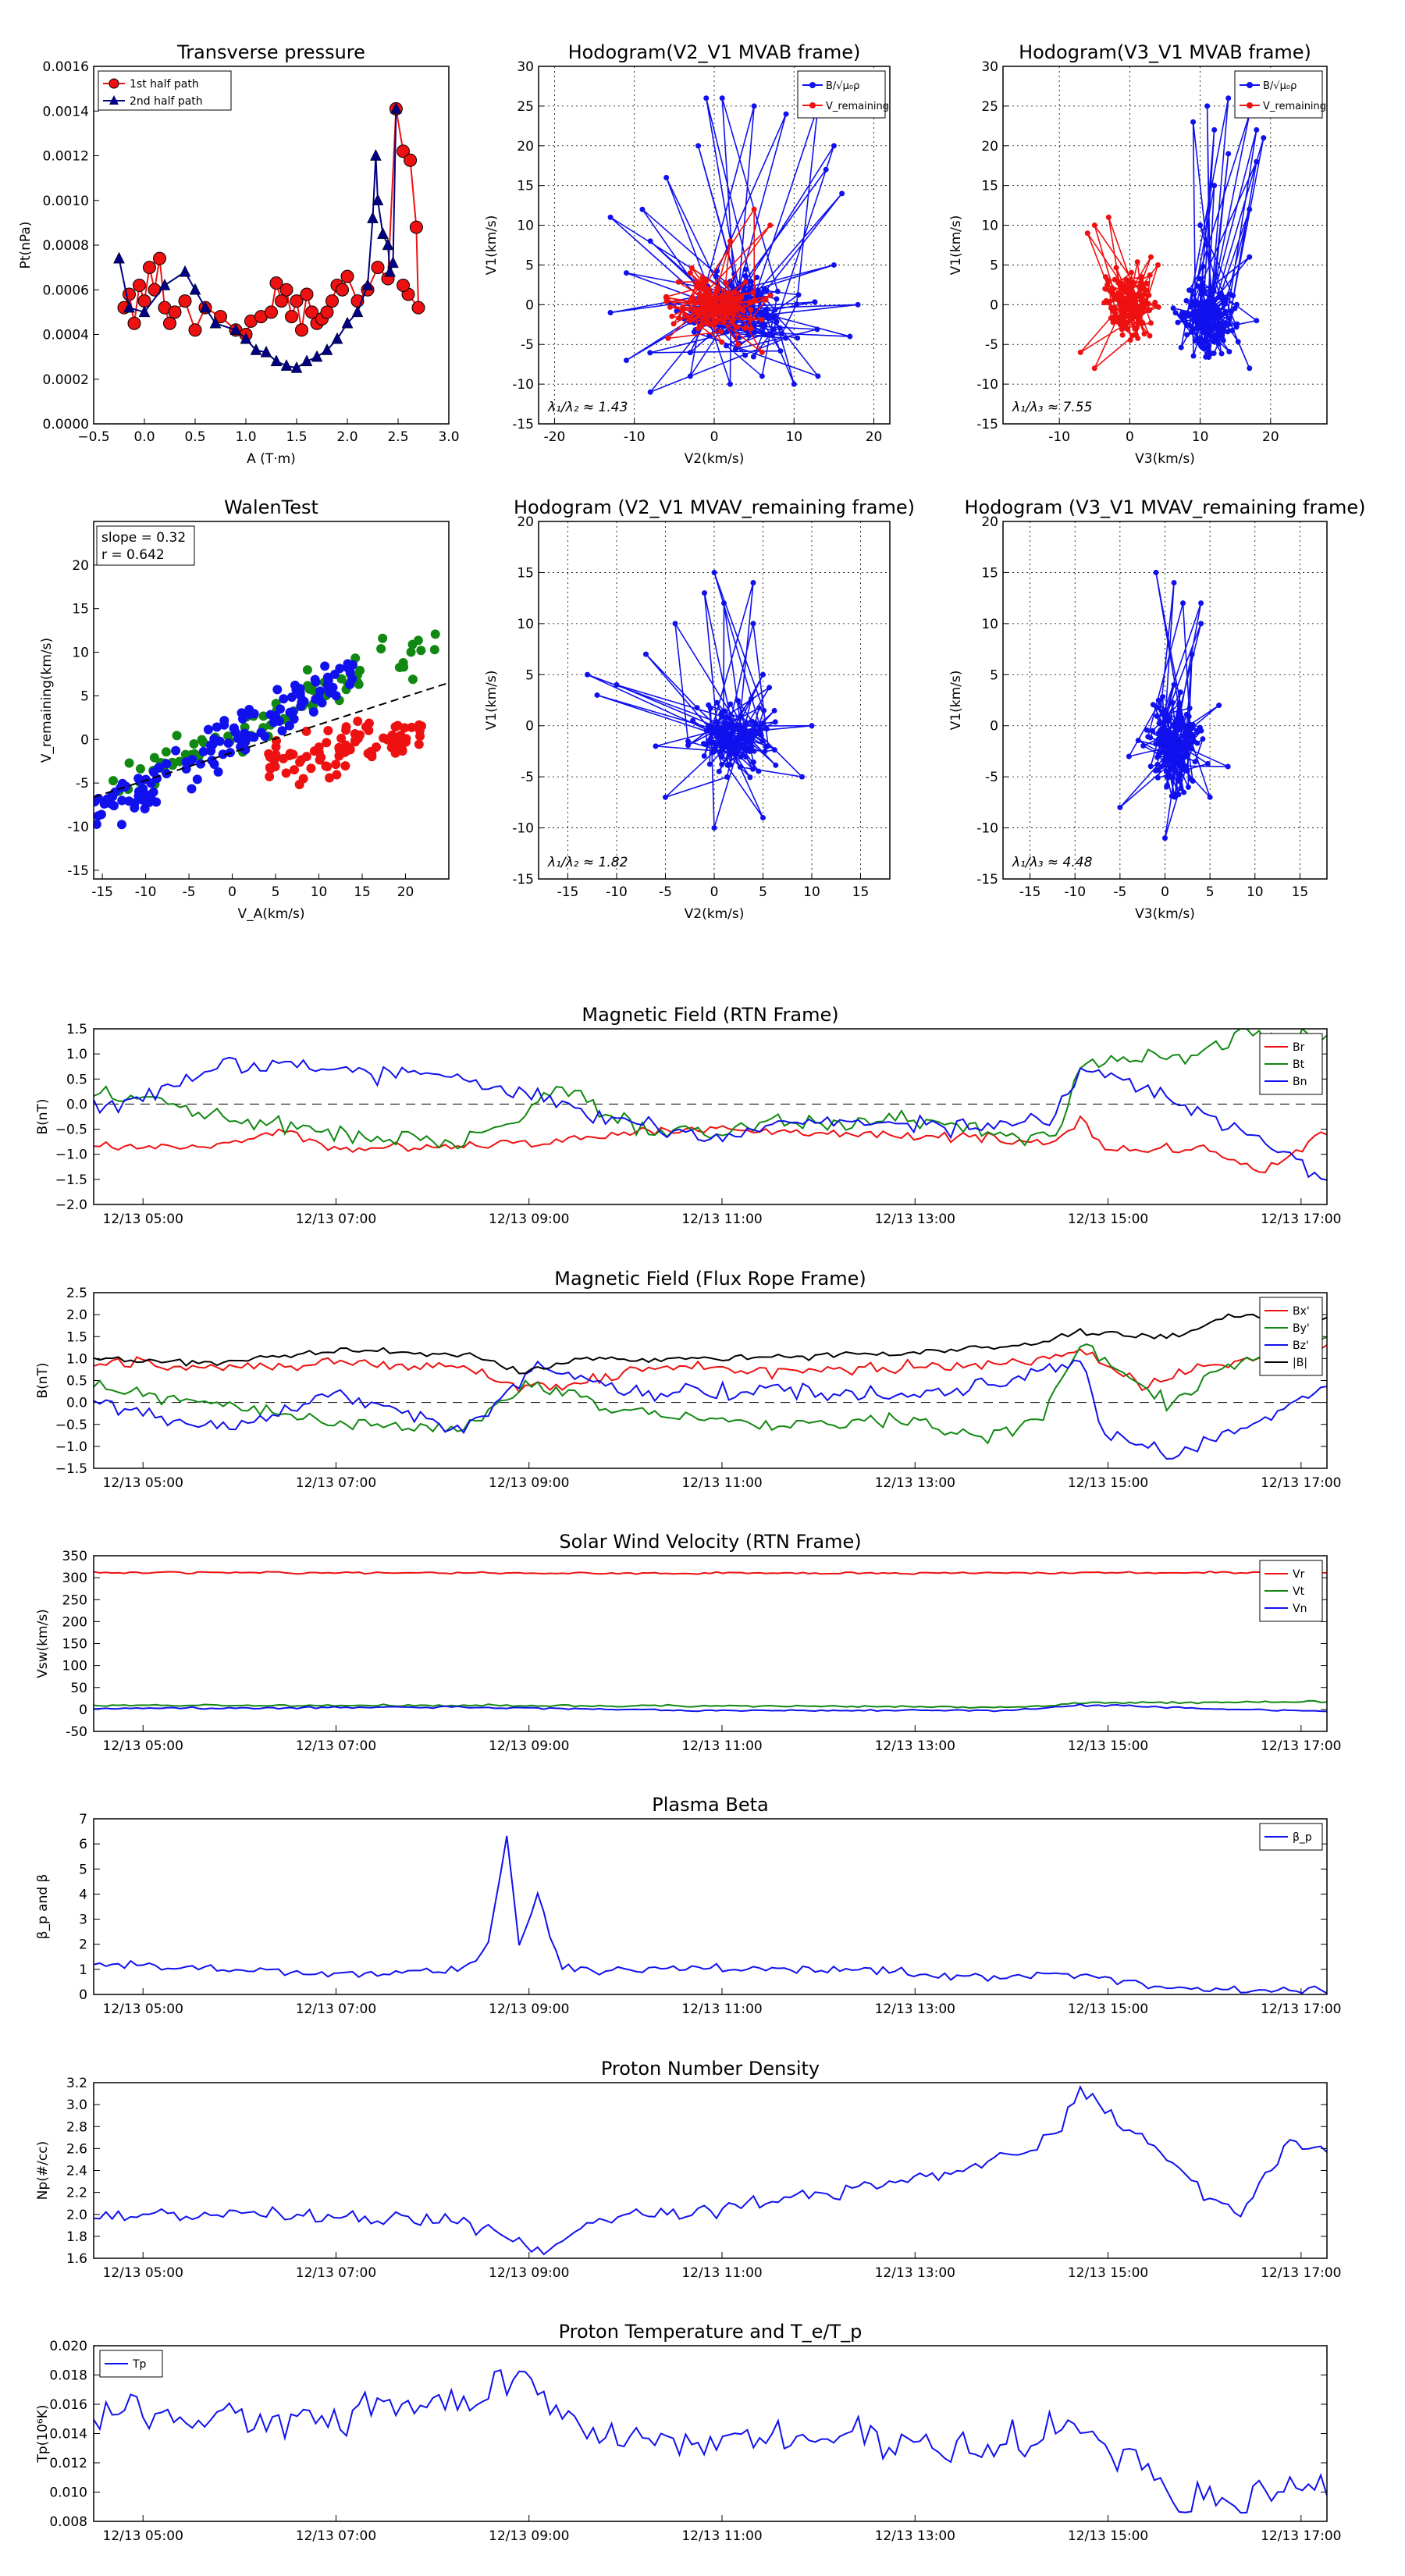 Image resolution: width=1405 pixels, height=2576 pixels. Describe the element at coordinates (68, 2463) in the screenshot. I see `y-tick-label: 0.012` at that location.